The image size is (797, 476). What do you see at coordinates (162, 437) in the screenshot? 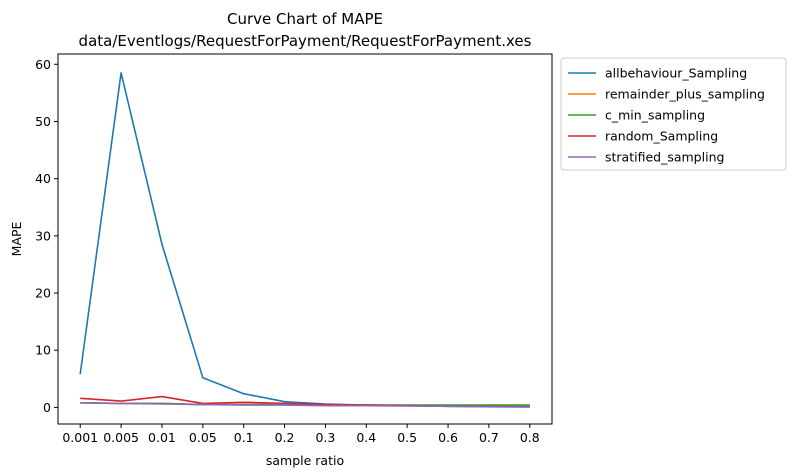
I see `x-tick-label: 0.01` at bounding box center [162, 437].